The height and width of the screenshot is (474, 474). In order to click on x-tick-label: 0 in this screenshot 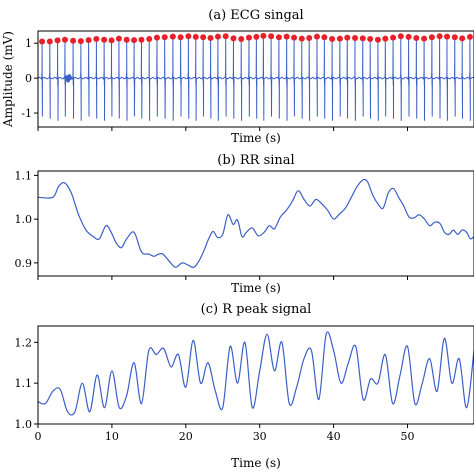, I will do `click(38, 436)`.